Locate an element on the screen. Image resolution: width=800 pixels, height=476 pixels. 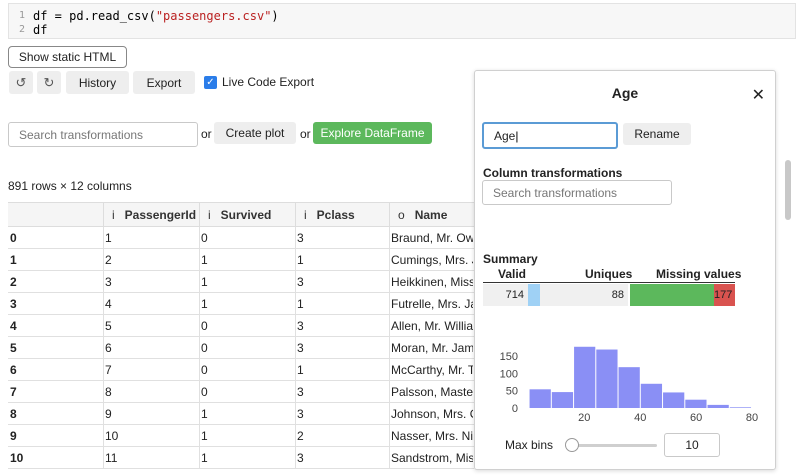
valid-count: 714 is located at coordinates (505, 295).